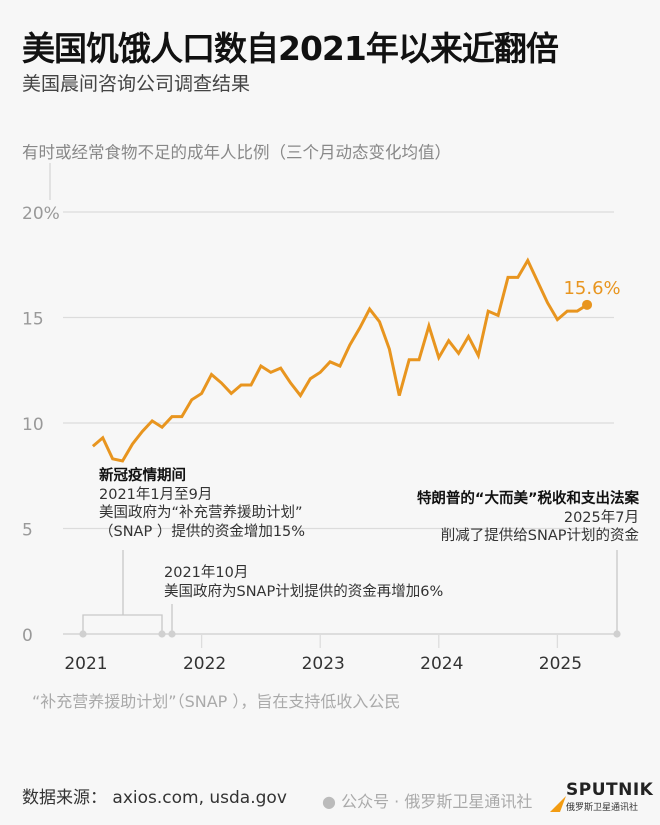 Image resolution: width=660 pixels, height=825 pixels. I want to click on y-tick-label: 0, so click(27, 636).